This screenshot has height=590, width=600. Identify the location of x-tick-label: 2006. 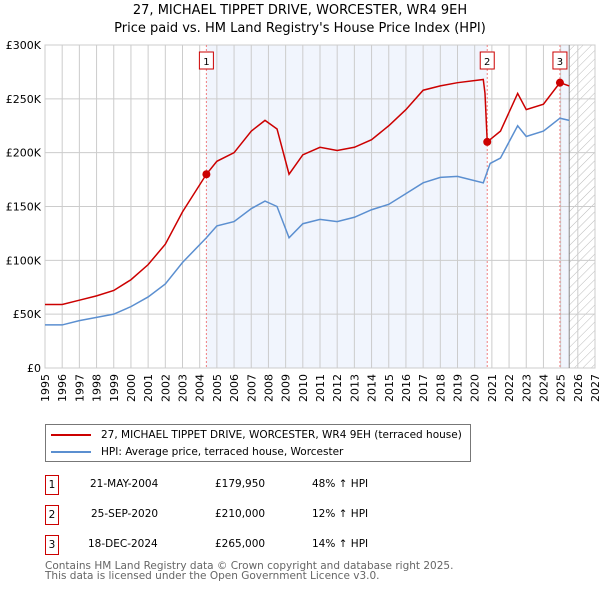
(234, 388).